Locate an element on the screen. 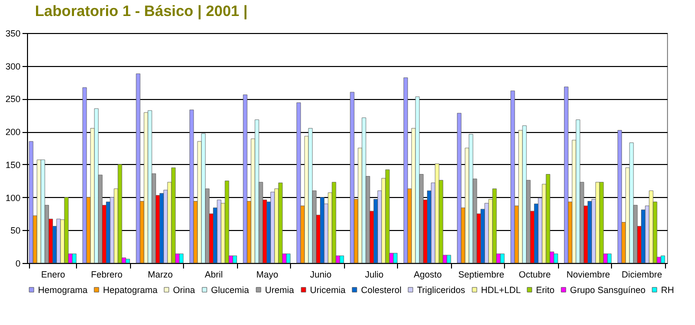 The width and height of the screenshot is (695, 325). y-tick-label: 200 is located at coordinates (12, 132).